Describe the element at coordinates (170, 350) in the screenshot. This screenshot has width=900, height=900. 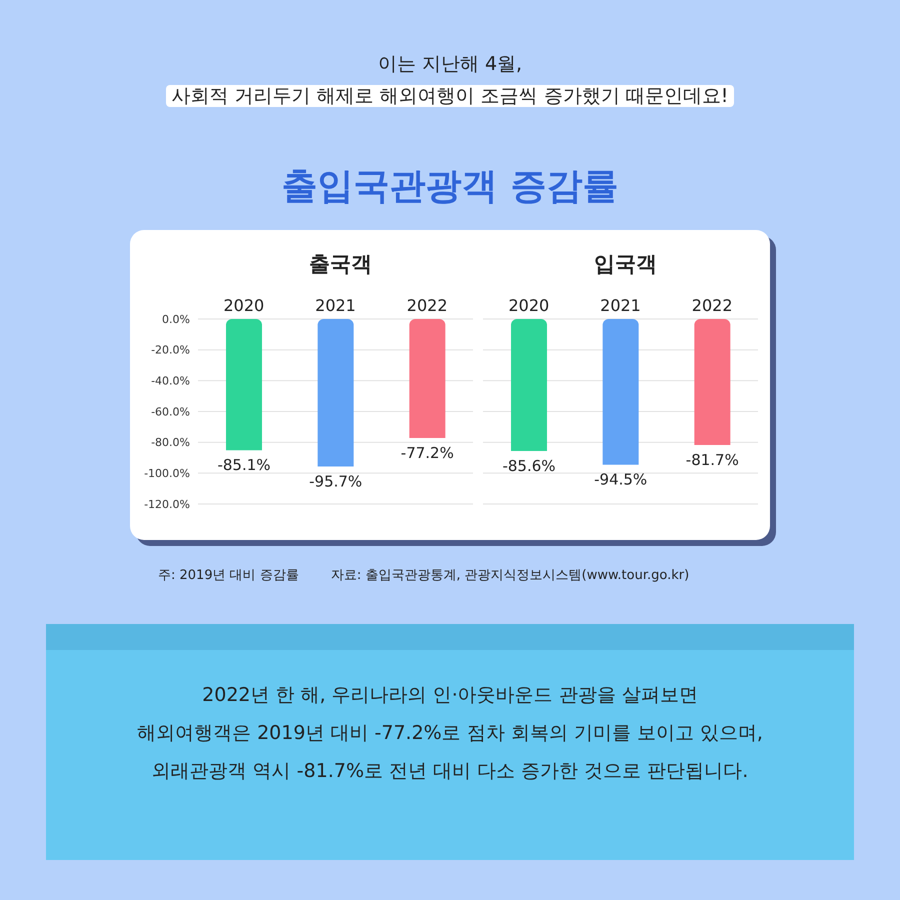
I see `y-tick-label: -20.0%` at that location.